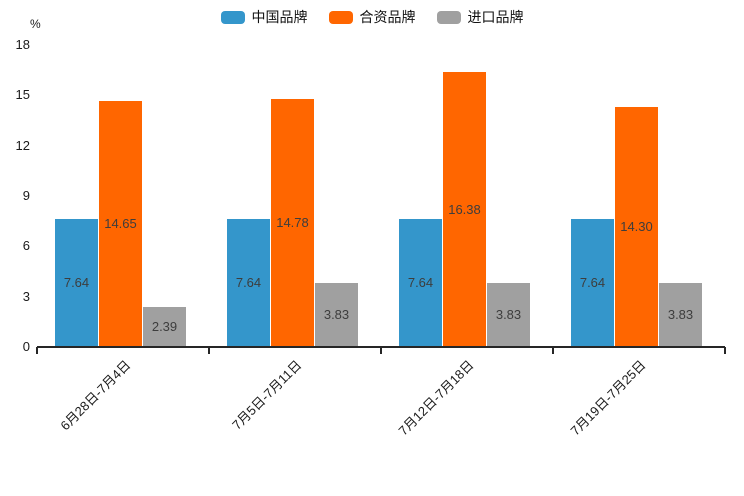 This screenshot has height=496, width=744. I want to click on y-axis-unit-label: %, so click(35, 24).